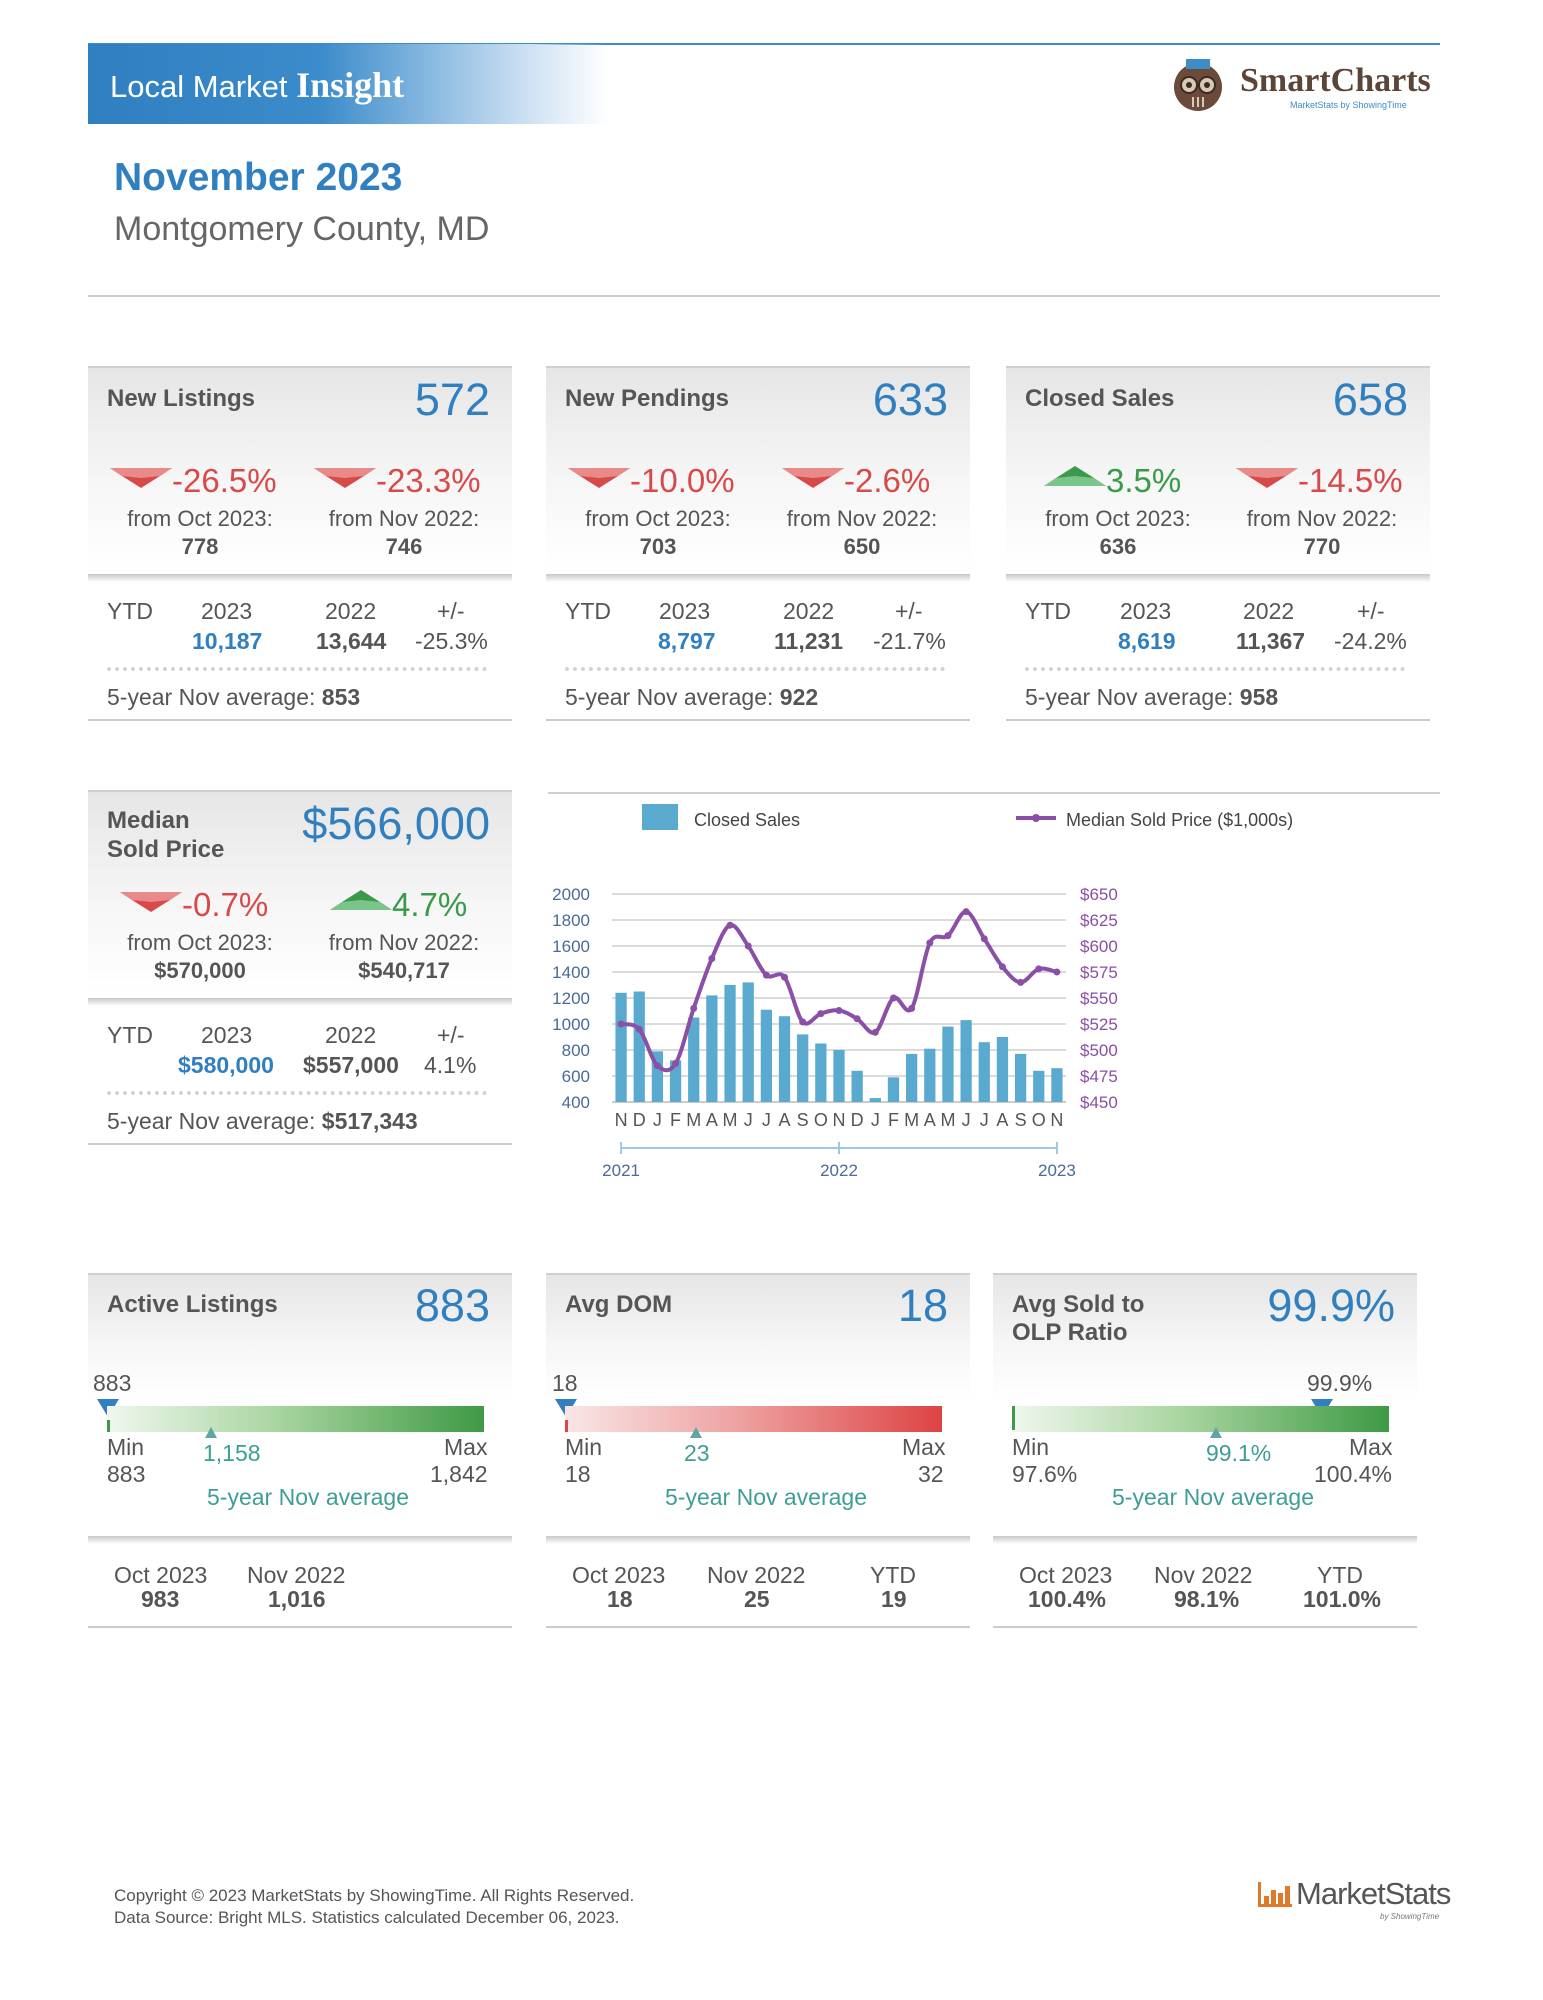 Image resolution: width=1543 pixels, height=2000 pixels. Describe the element at coordinates (1099, 946) in the screenshot. I see `y-right-tick-label: $600` at that location.